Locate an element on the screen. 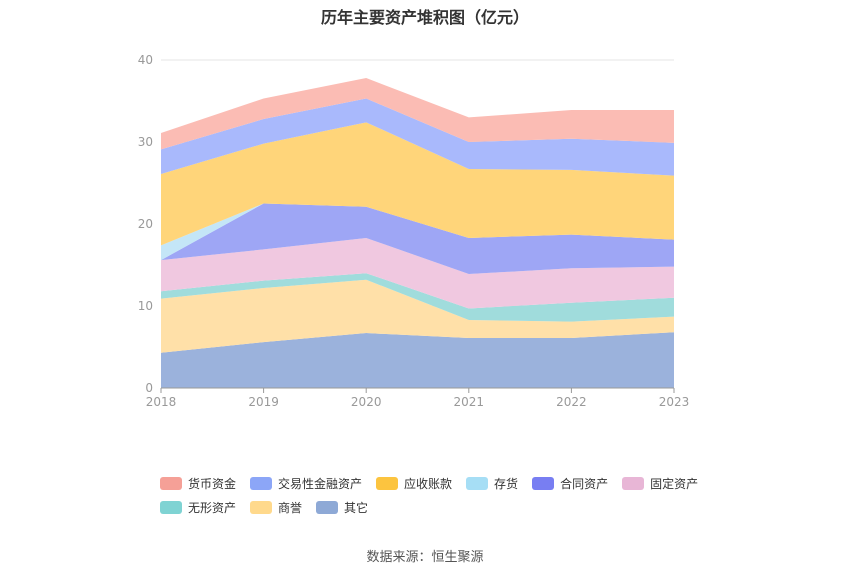 The height and width of the screenshot is (575, 850). x-tick-label: 2022 is located at coordinates (571, 402).